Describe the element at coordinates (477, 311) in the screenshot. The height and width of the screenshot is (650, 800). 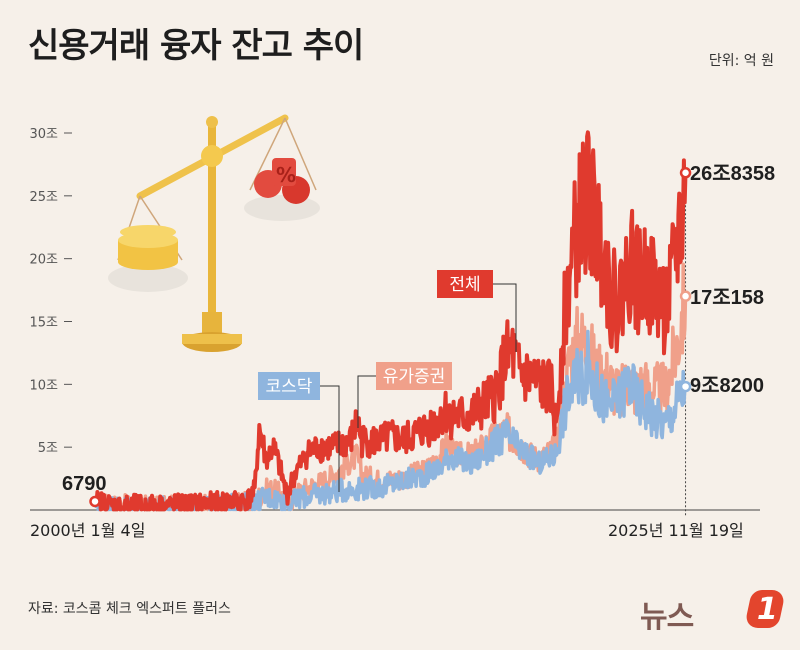
I see `tag-total: 전체` at that location.